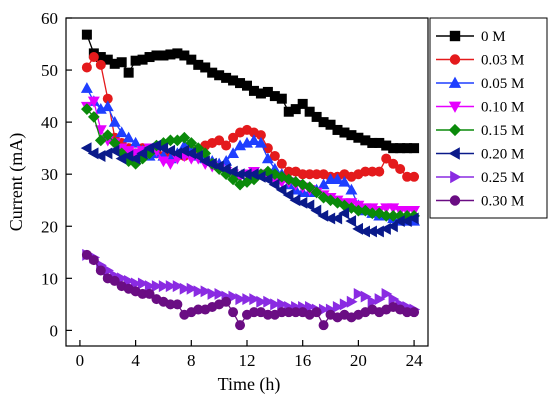  I want to click on series-0-30-M, so click(250, 290).